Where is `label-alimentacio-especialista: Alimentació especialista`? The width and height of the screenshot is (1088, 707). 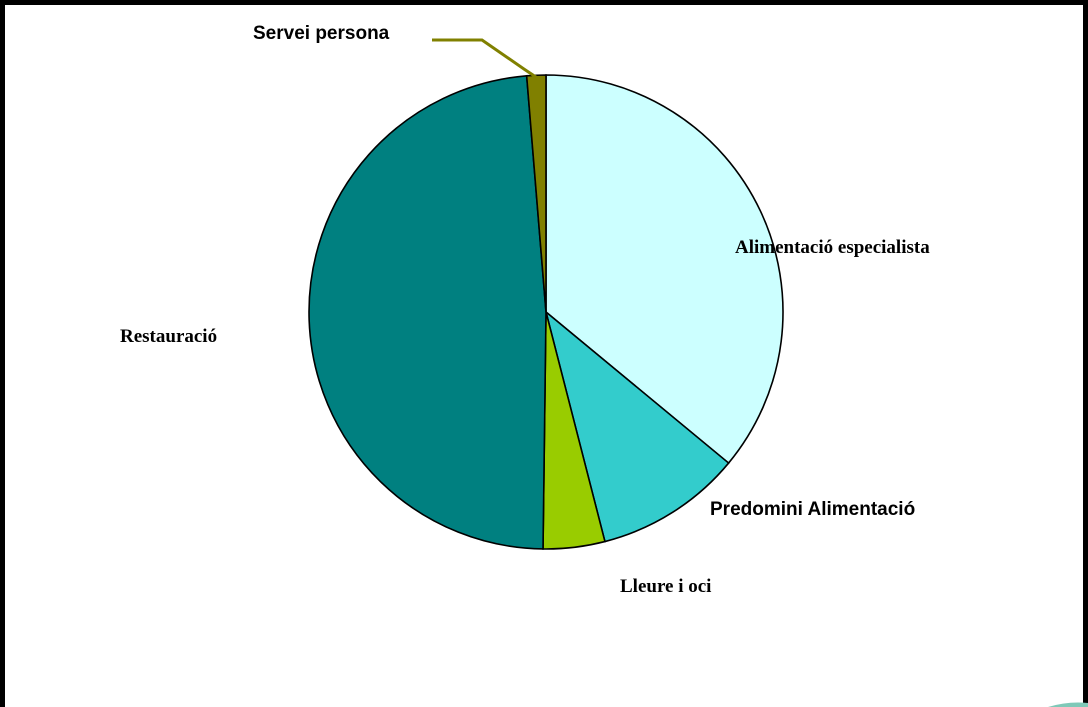
label-alimentacio-especialista: Alimentació especialista is located at coordinates (832, 247).